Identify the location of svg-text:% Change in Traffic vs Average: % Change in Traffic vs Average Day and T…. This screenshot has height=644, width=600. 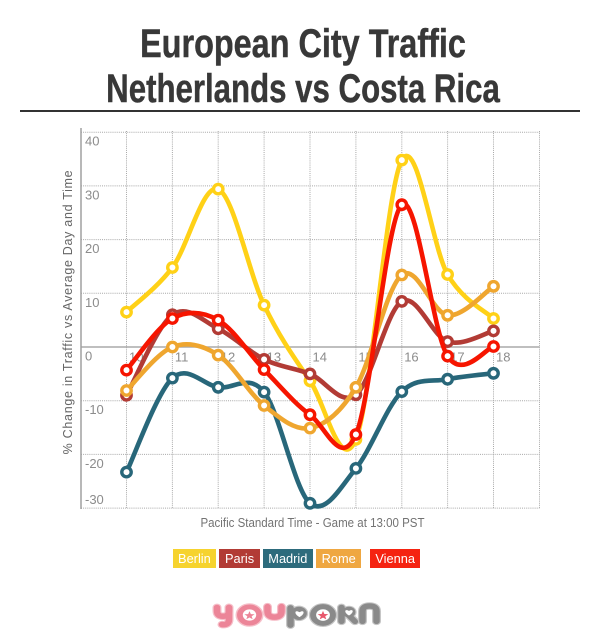
(68, 312).